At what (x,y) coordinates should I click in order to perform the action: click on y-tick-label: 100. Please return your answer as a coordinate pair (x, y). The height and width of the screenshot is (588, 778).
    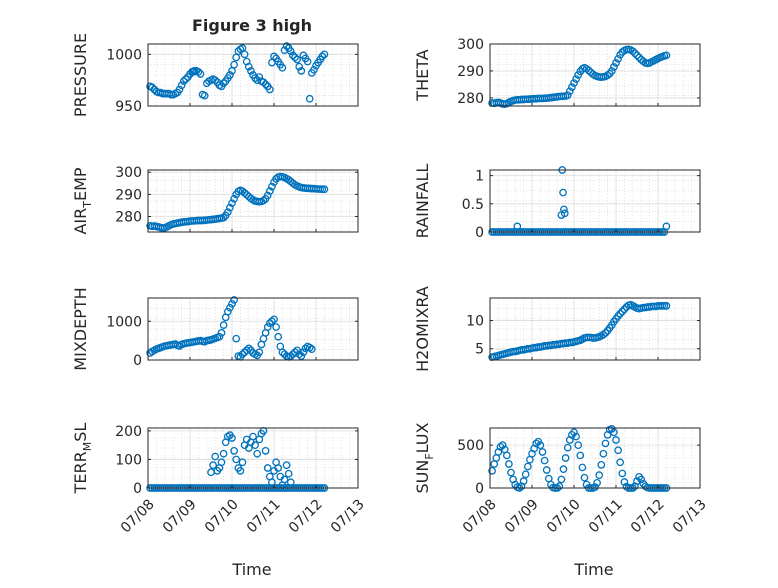
    Looking at the image, I should click on (128, 460).